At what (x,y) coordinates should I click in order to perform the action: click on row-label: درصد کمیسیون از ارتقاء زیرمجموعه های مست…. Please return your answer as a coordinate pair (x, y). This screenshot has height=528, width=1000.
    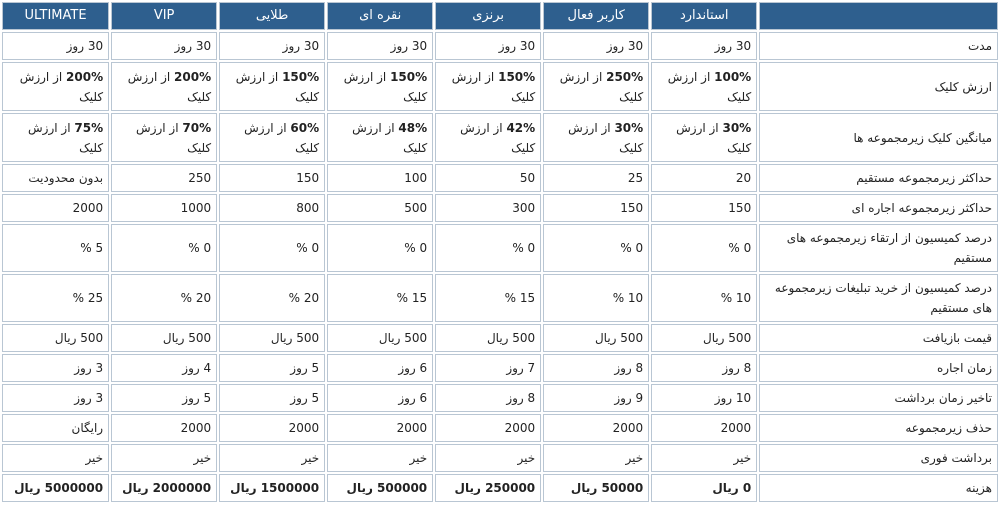
    Looking at the image, I should click on (878, 248).